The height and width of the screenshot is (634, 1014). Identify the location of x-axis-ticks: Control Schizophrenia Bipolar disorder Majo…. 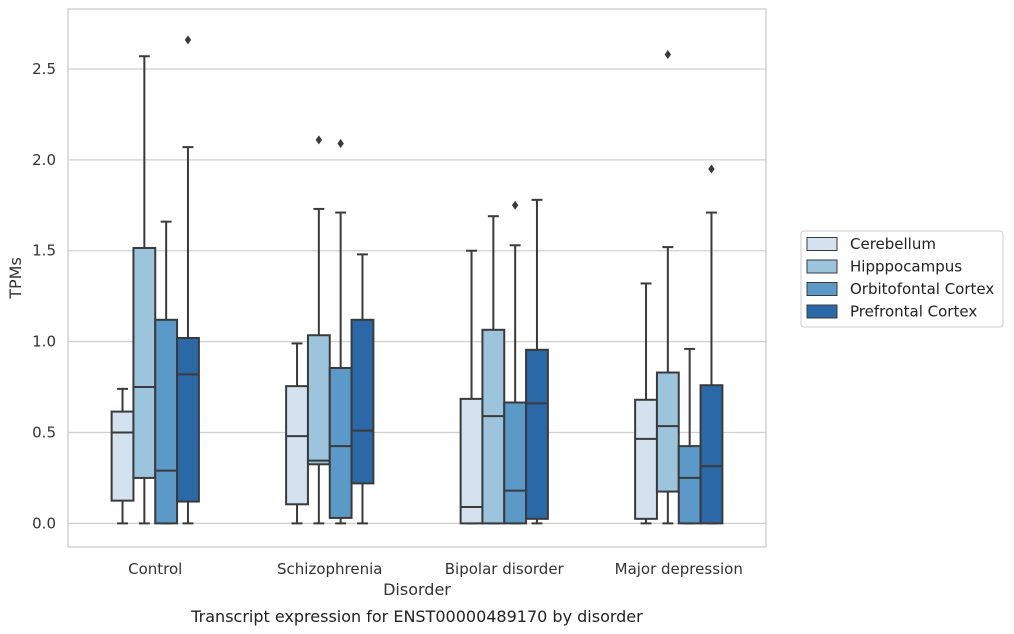
(435, 569).